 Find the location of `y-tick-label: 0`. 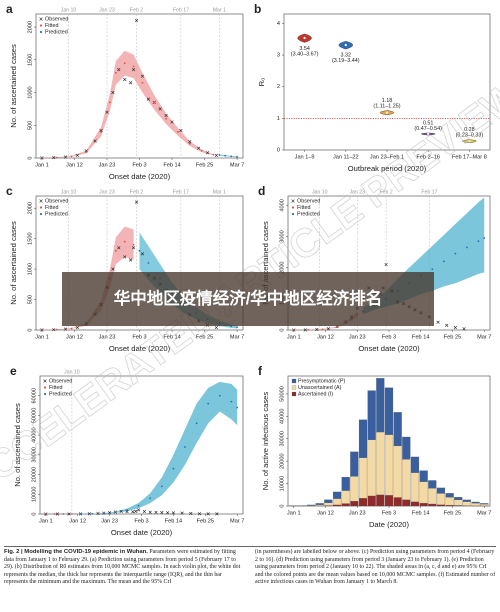

y-tick-label: 0 is located at coordinates (34, 513).